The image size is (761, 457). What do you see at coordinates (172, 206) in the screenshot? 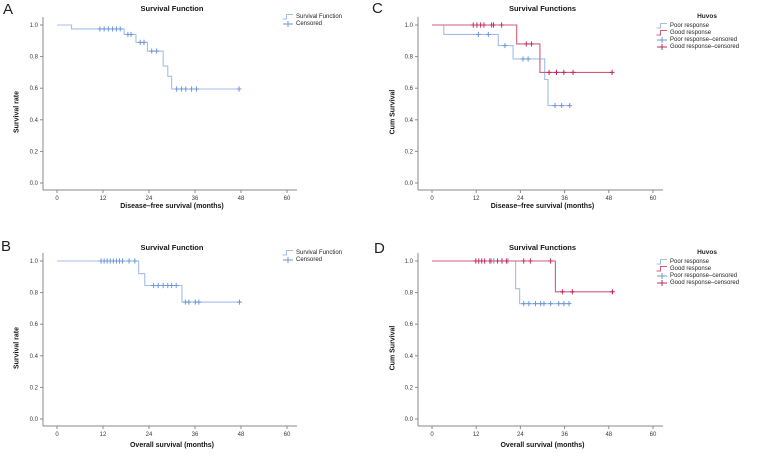
I see `x-axis-label: Disease–free survival (months)` at bounding box center [172, 206].